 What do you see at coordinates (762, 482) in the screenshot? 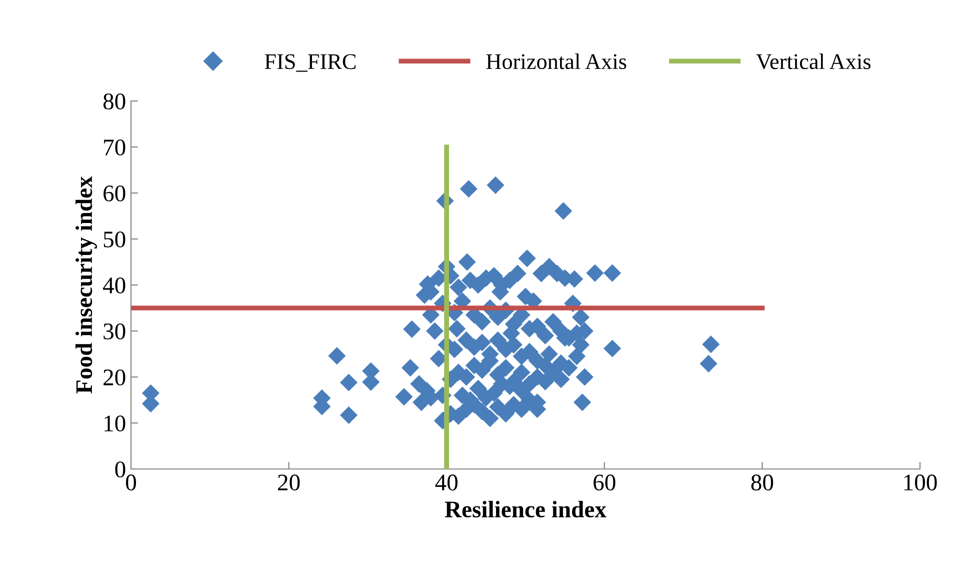
I see `x-tick-label: 80` at bounding box center [762, 482].